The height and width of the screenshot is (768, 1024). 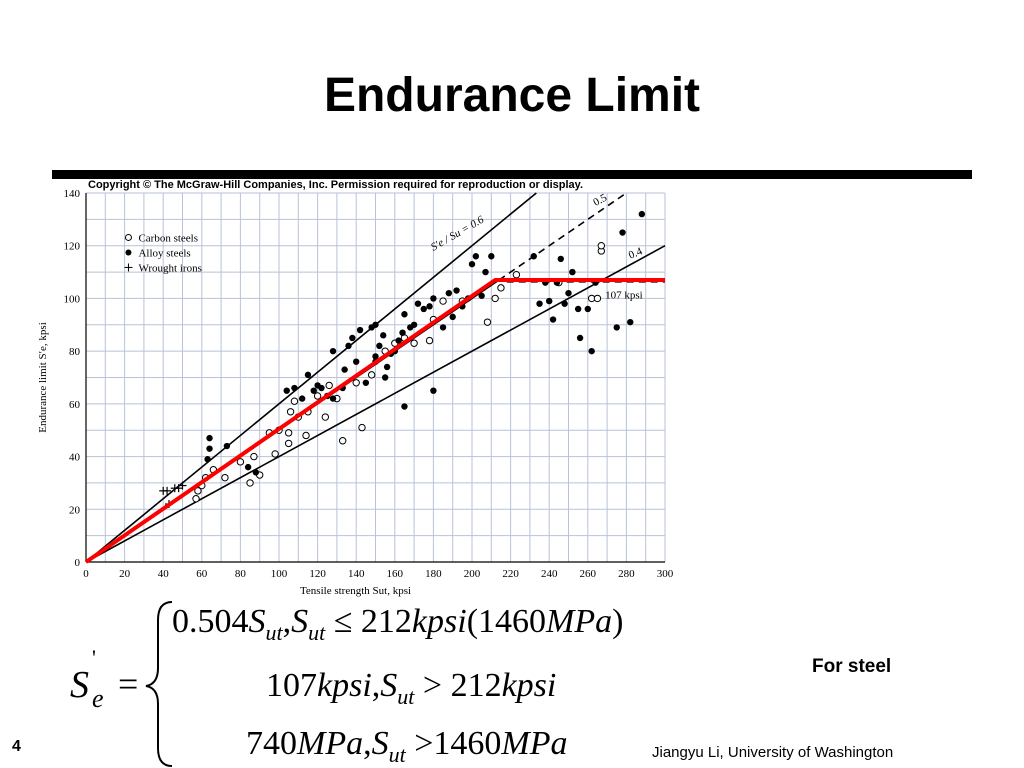 I want to click on formula-case-3: 740MPa,Sut >1460MPa, so click(x=407, y=746).